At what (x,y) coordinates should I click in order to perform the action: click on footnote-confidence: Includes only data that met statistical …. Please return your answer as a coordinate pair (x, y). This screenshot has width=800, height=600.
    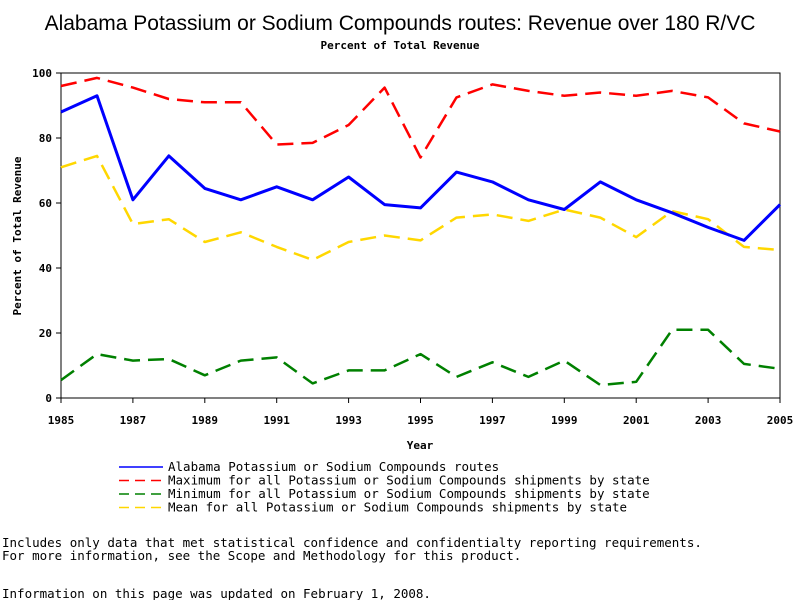
    Looking at the image, I should click on (352, 542).